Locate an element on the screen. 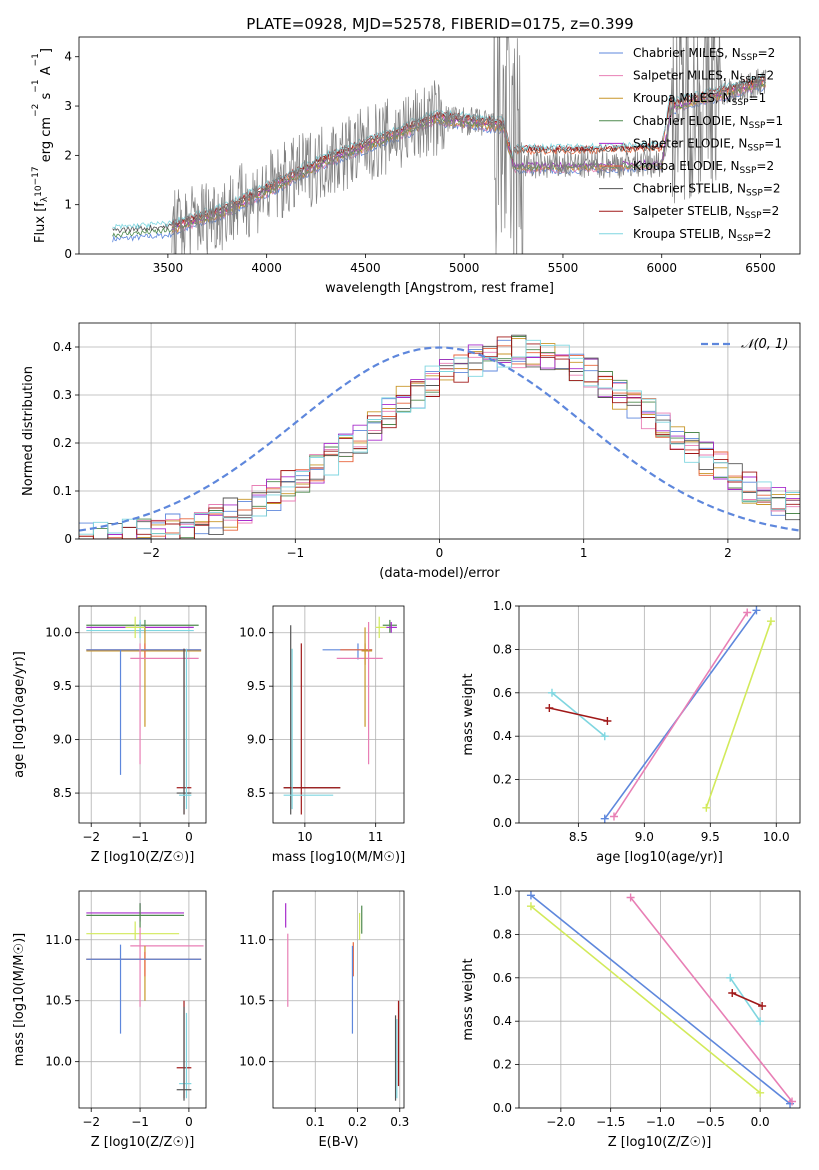  x-tick-label: 2 is located at coordinates (728, 553).